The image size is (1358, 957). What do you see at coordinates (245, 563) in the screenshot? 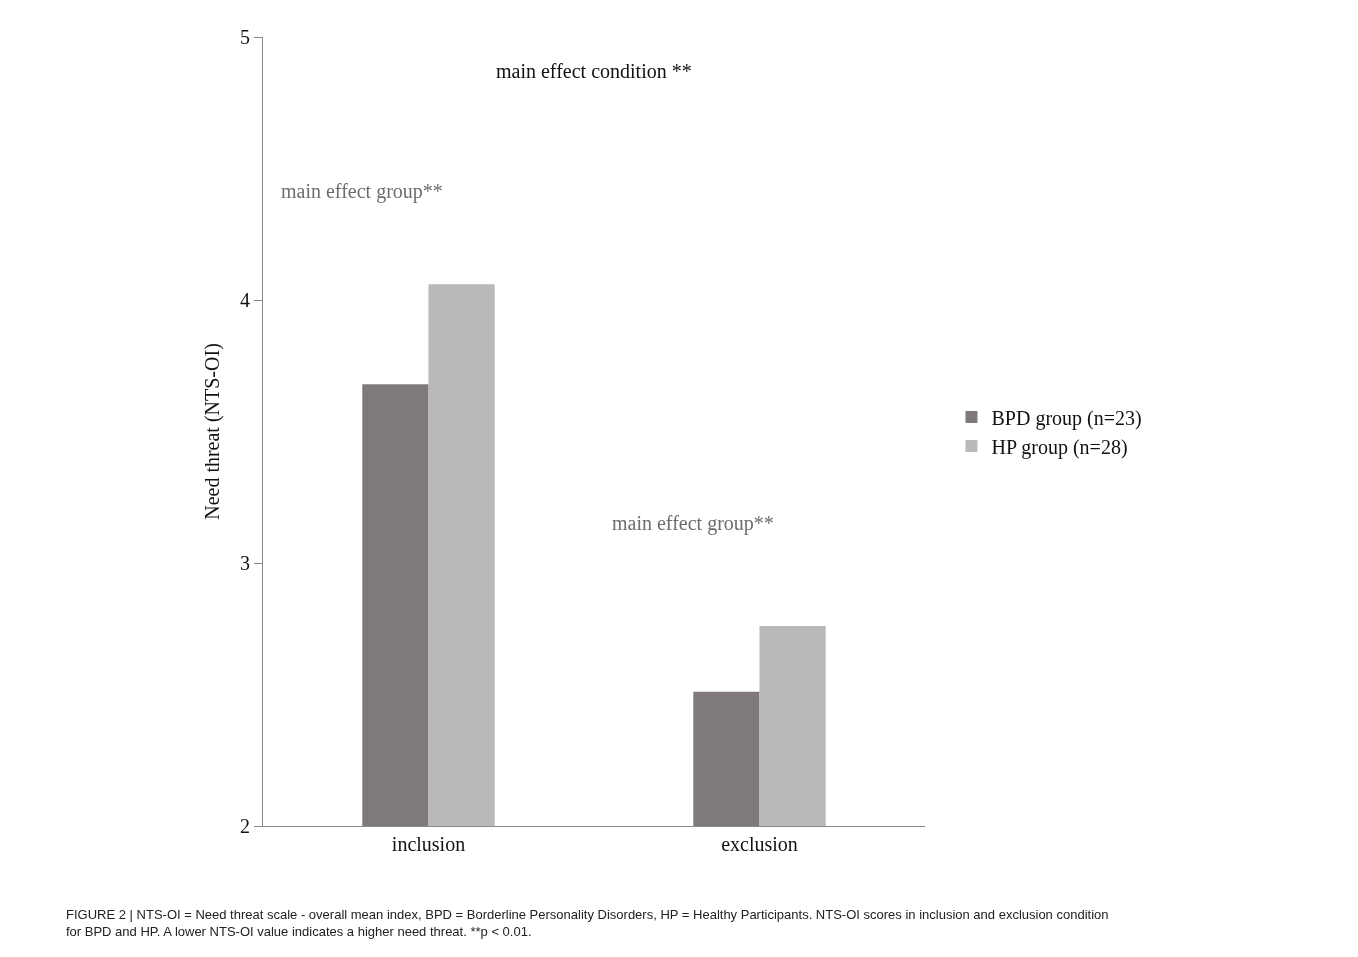
I see `y-tick-label: 3` at bounding box center [245, 563].